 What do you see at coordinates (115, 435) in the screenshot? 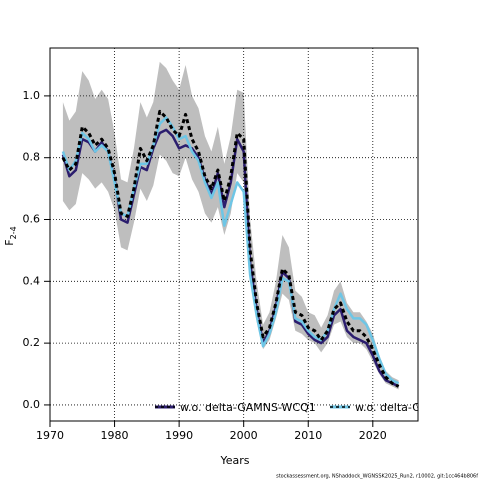
I see `x-tick-label: 1980` at bounding box center [115, 435].